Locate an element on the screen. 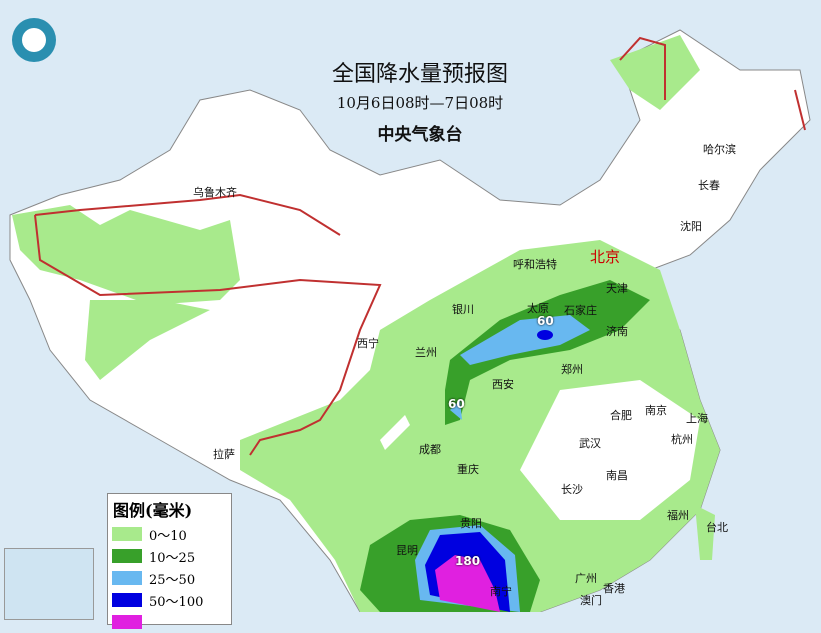 This screenshot has width=821, height=633. city-label: 西安 is located at coordinates (503, 384).